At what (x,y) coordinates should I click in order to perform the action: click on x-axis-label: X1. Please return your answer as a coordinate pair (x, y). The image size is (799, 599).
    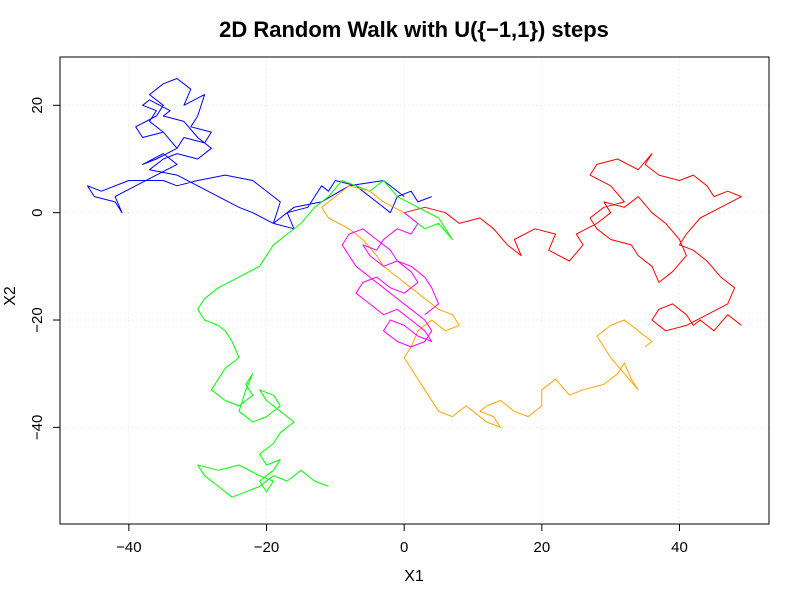
    Looking at the image, I should click on (414, 576).